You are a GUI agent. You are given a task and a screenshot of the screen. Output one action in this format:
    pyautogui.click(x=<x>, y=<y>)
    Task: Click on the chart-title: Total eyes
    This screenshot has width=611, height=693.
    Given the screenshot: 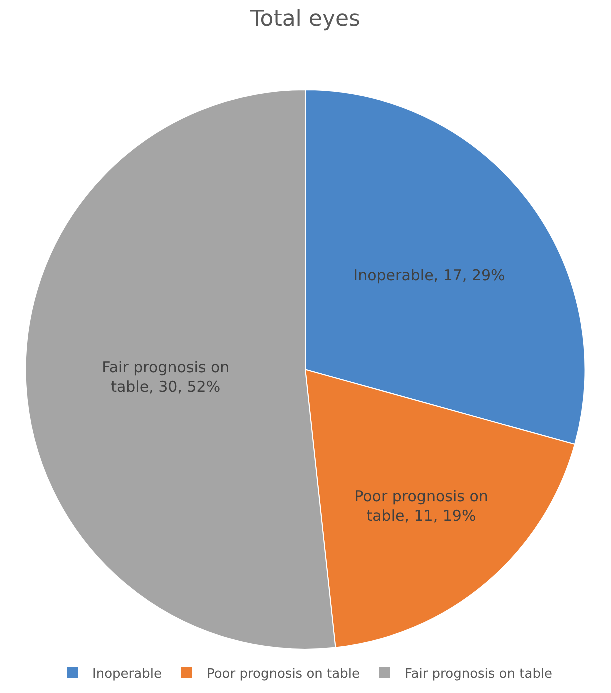 What is the action you would take?
    pyautogui.click(x=305, y=19)
    